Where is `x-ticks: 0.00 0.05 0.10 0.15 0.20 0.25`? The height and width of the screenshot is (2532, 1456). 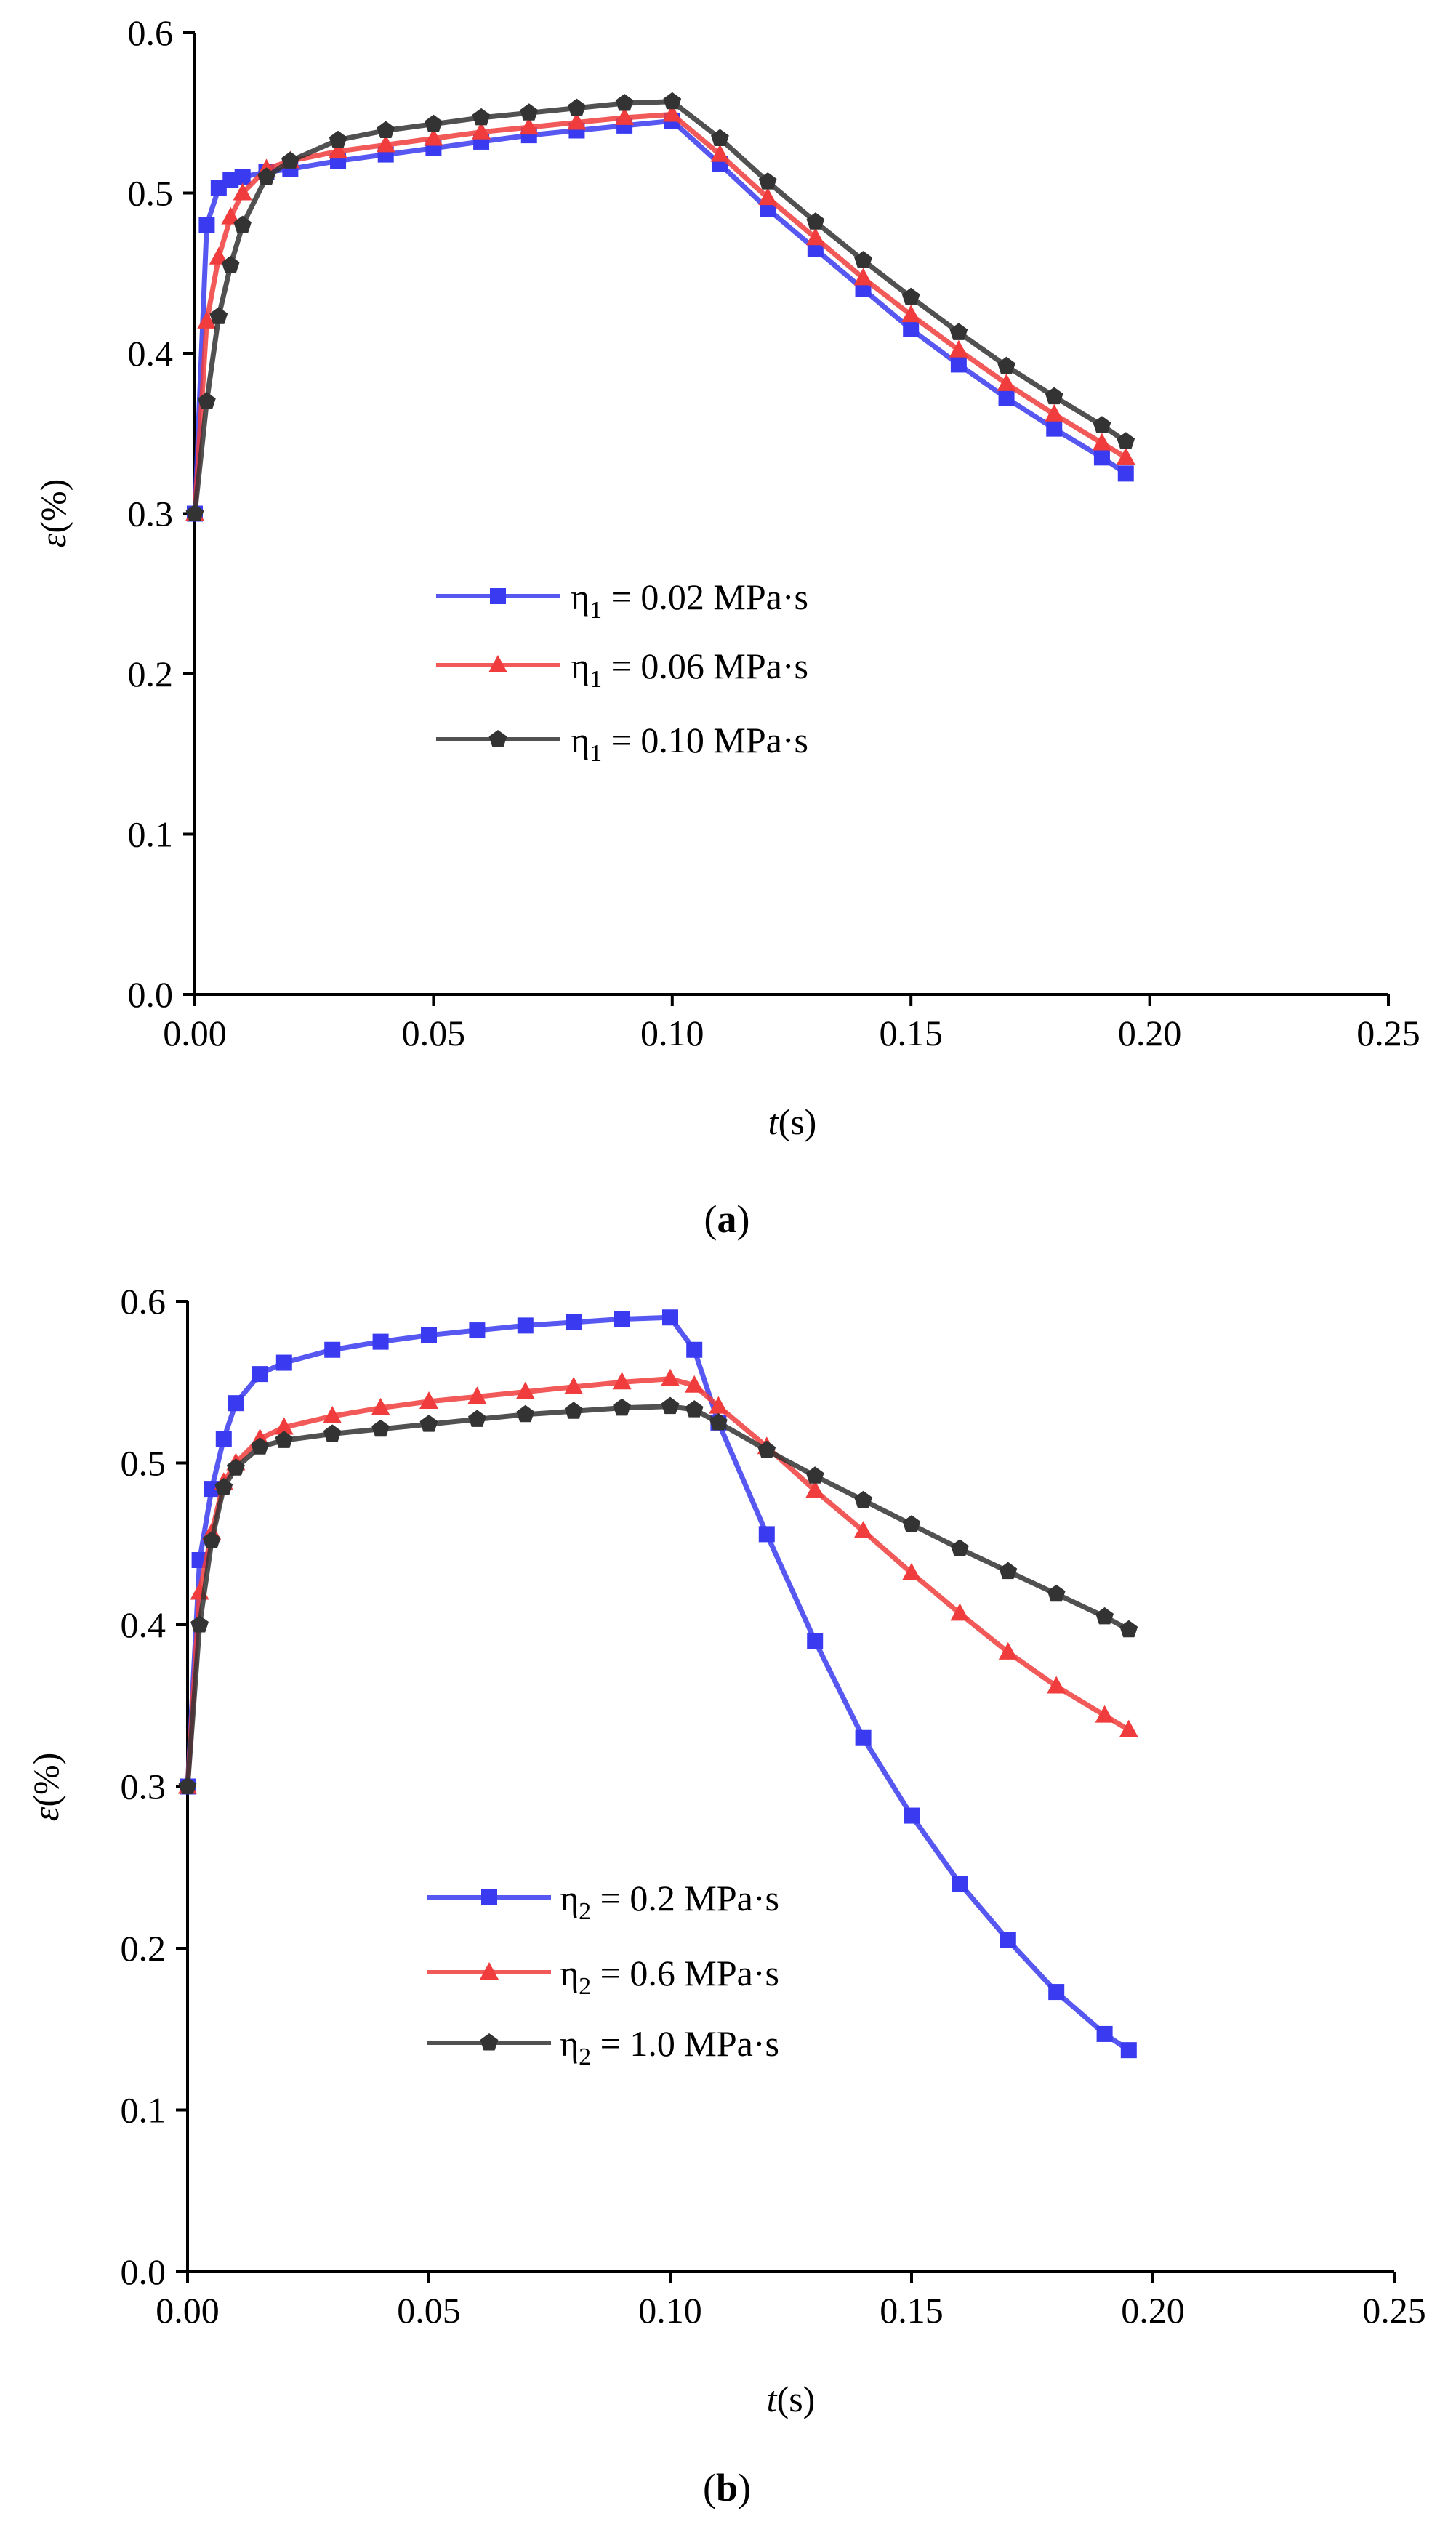 x-ticks: 0.00 0.05 0.10 0.15 0.20 0.25 is located at coordinates (791, 2301).